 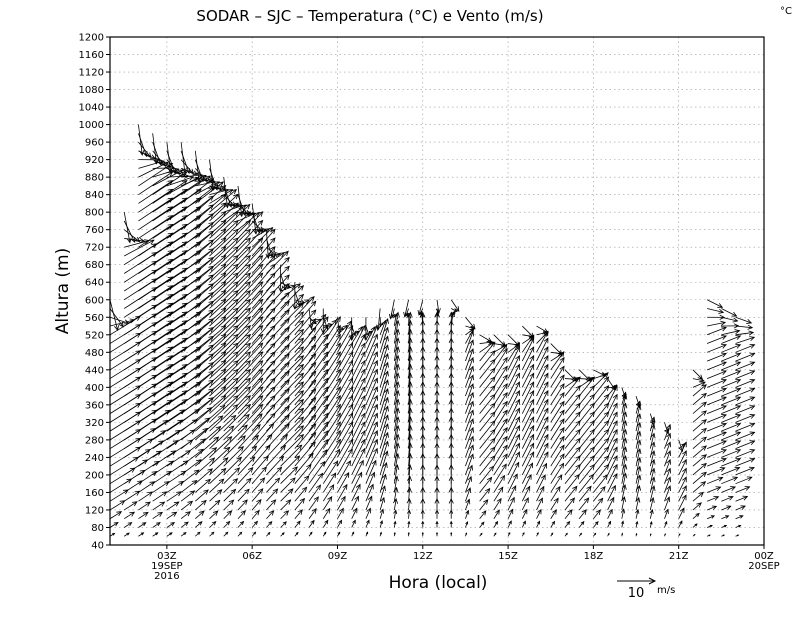 What do you see at coordinates (94, 300) in the screenshot?
I see `y-tick-label: 600` at bounding box center [94, 300].